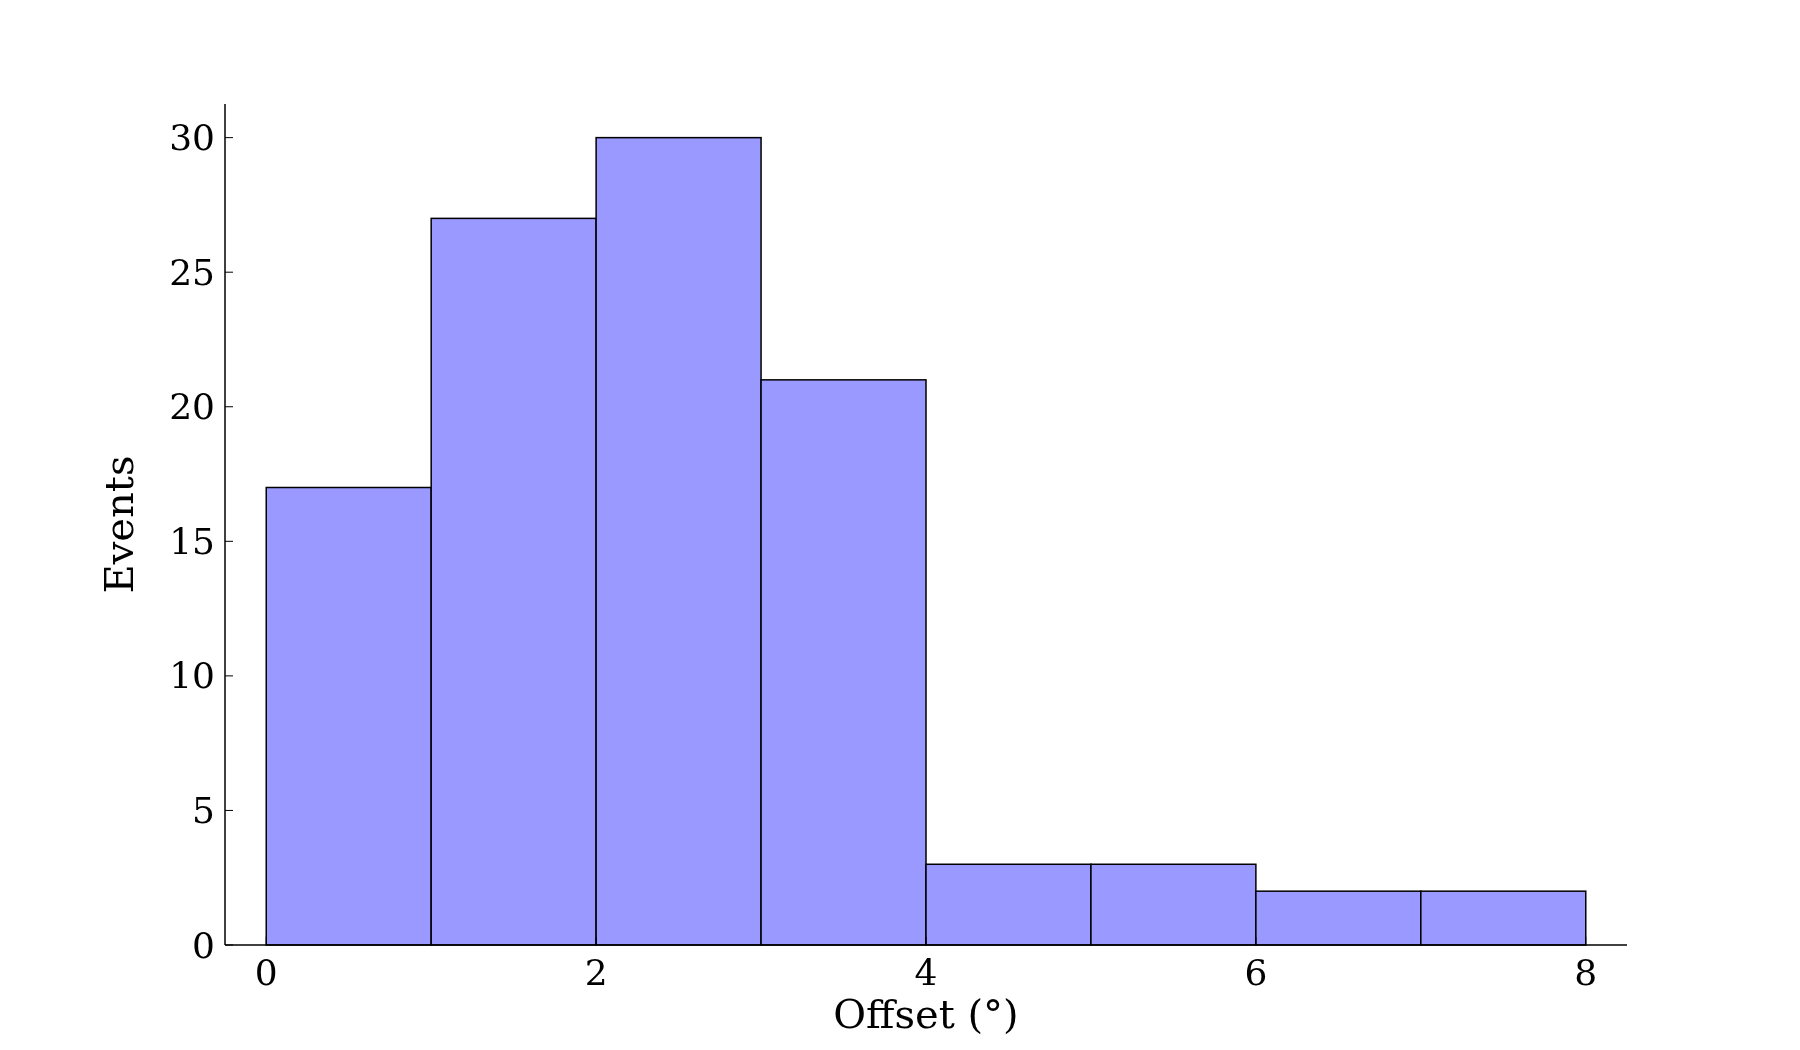 The image size is (1800, 1050). I want to click on y-axis-title: Events, so click(119, 524).